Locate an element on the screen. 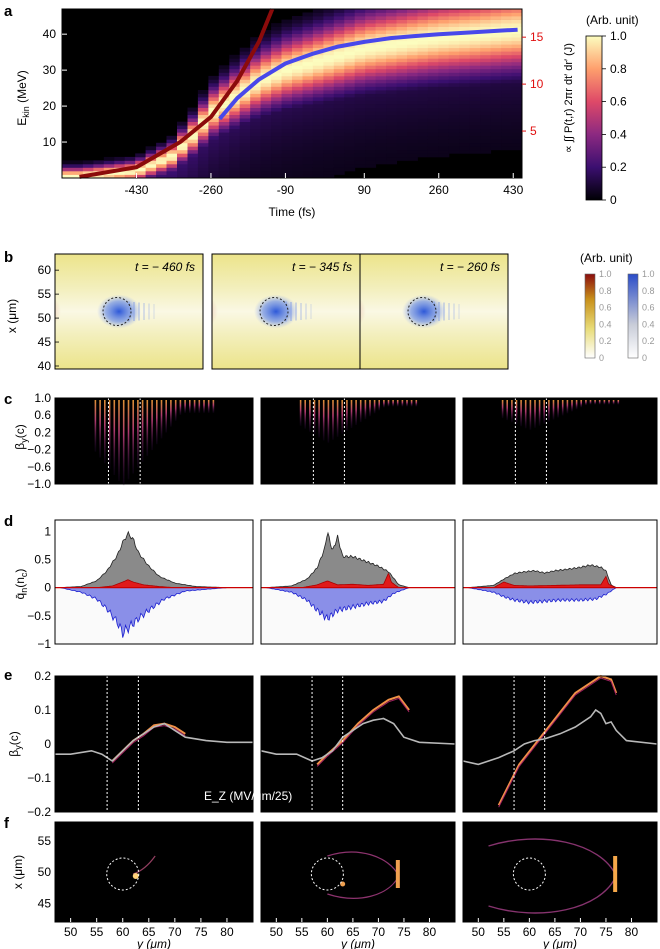  panel-a-right-tick-label: 15 is located at coordinates (537, 37).